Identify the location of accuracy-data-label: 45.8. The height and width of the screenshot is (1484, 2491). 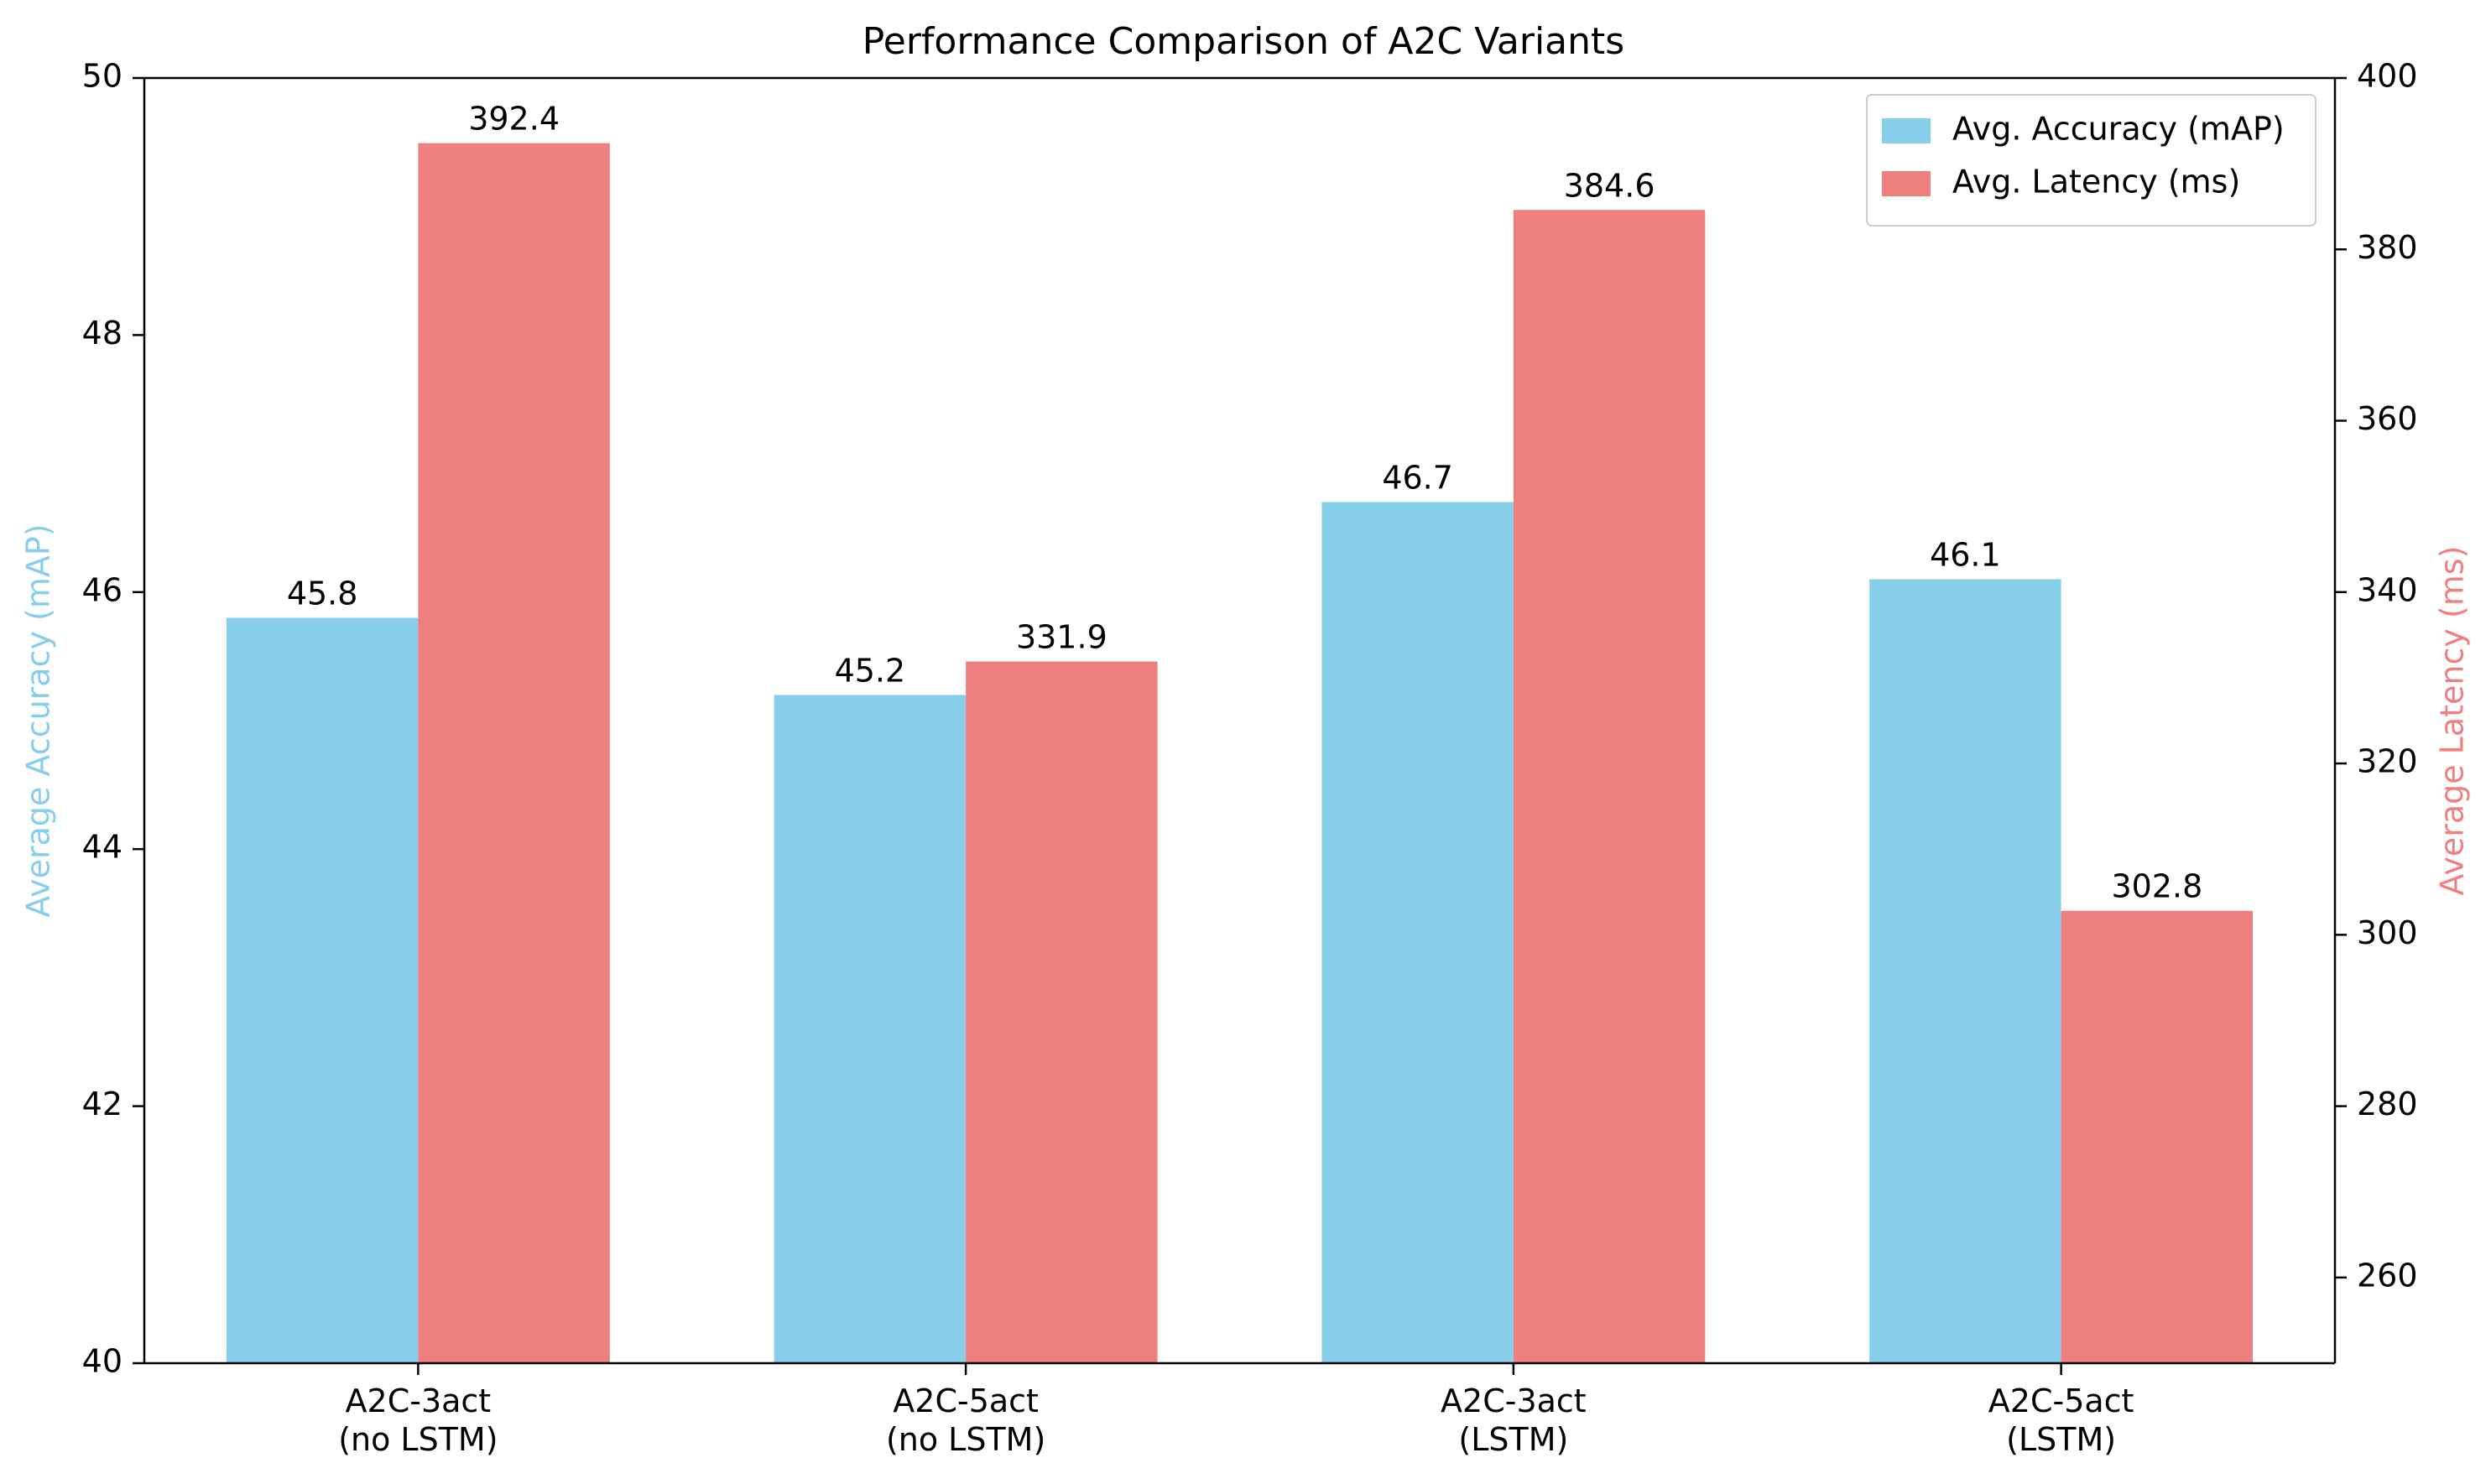
(322, 593).